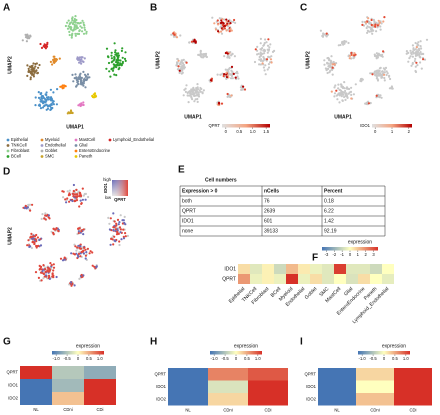 The image size is (440, 415). I want to click on inset-label: QPRT, so click(120, 199).